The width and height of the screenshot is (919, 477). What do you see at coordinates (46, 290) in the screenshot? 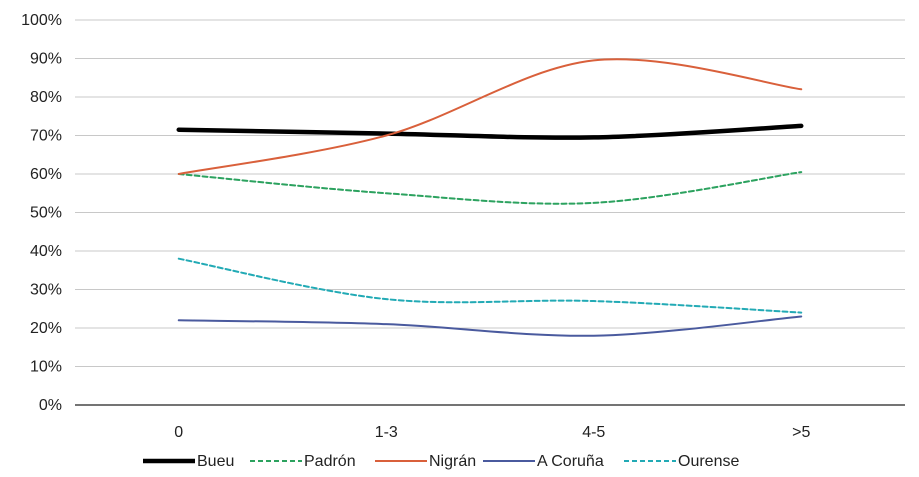
I see `y-tick-label: 30%` at bounding box center [46, 290].